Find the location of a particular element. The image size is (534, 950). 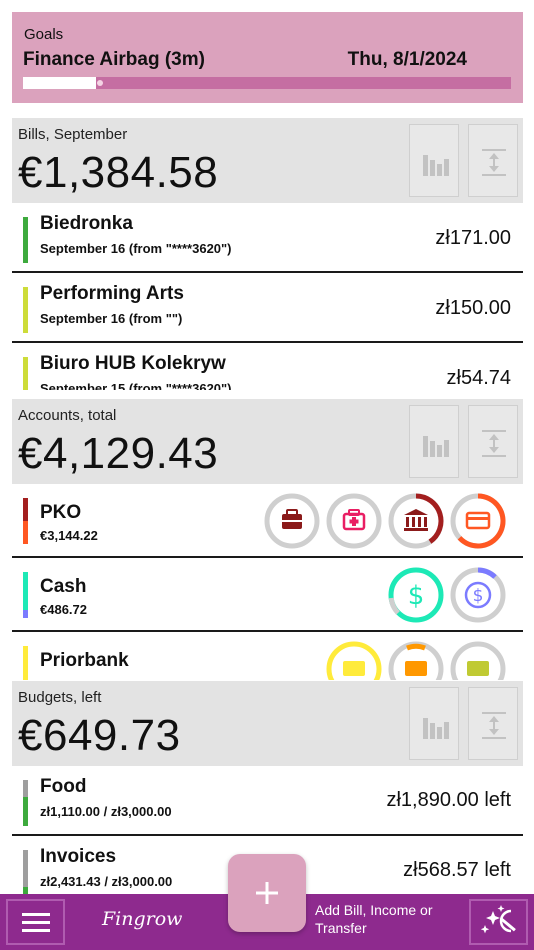

budgets-header: Budgets, left €649.73 is located at coordinates (267, 723).